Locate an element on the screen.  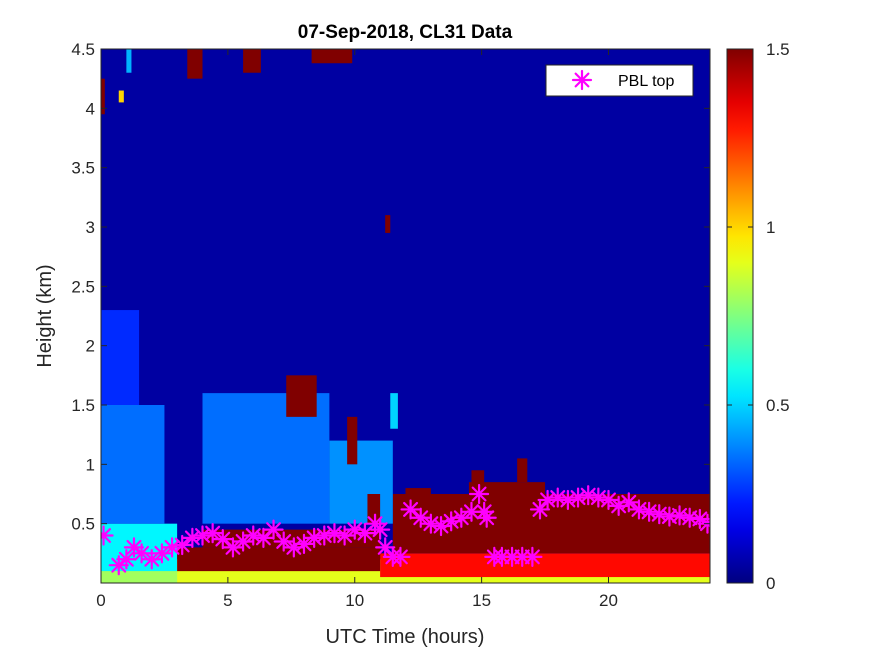
colorbar-tick-label: 1 is located at coordinates (770, 227).